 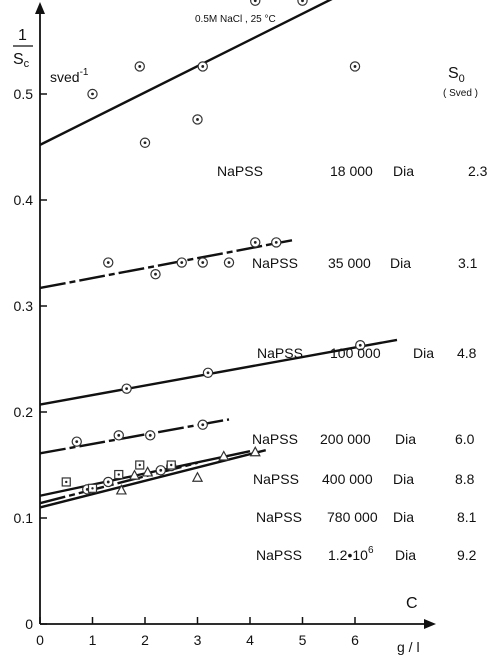 What do you see at coordinates (408, 647) in the screenshot?
I see `x-unit: g / l` at bounding box center [408, 647].